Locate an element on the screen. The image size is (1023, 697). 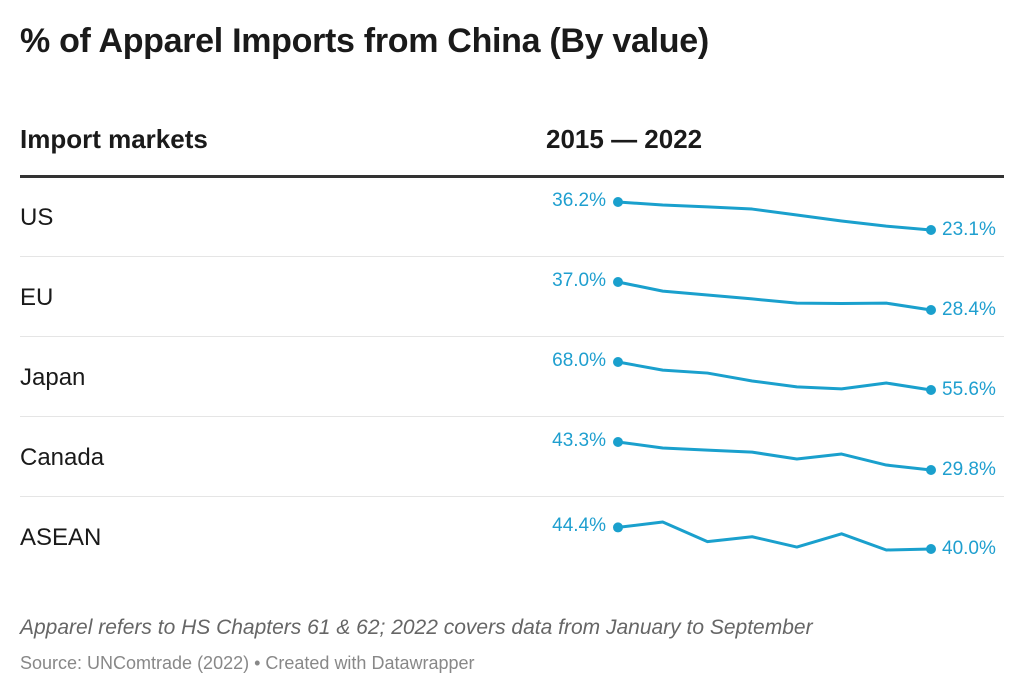
start-value-label: 43.3% is located at coordinates (579, 440).